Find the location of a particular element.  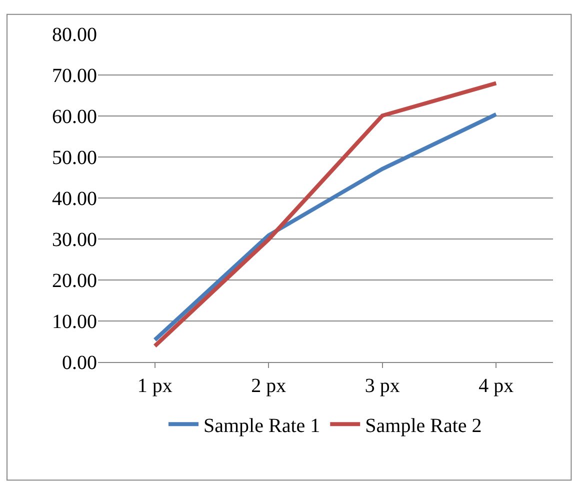

y-tick-label: 60.00 is located at coordinates (74, 117).